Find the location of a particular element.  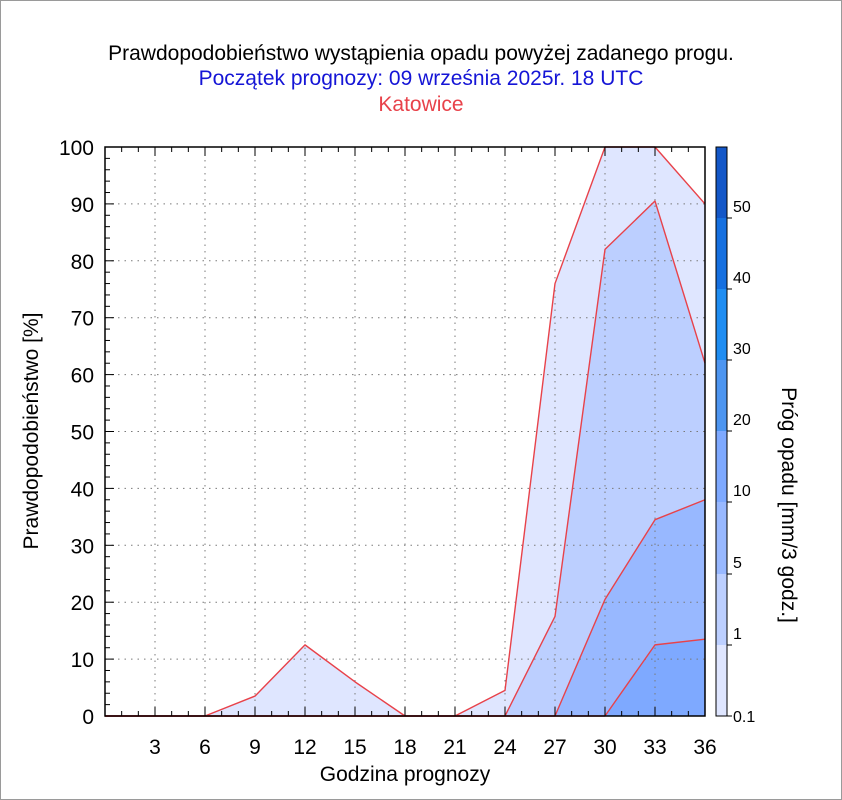

y-tick-labels: 0 10 20 30 40 50 60 70 80 90 100 is located at coordinates (76, 433).